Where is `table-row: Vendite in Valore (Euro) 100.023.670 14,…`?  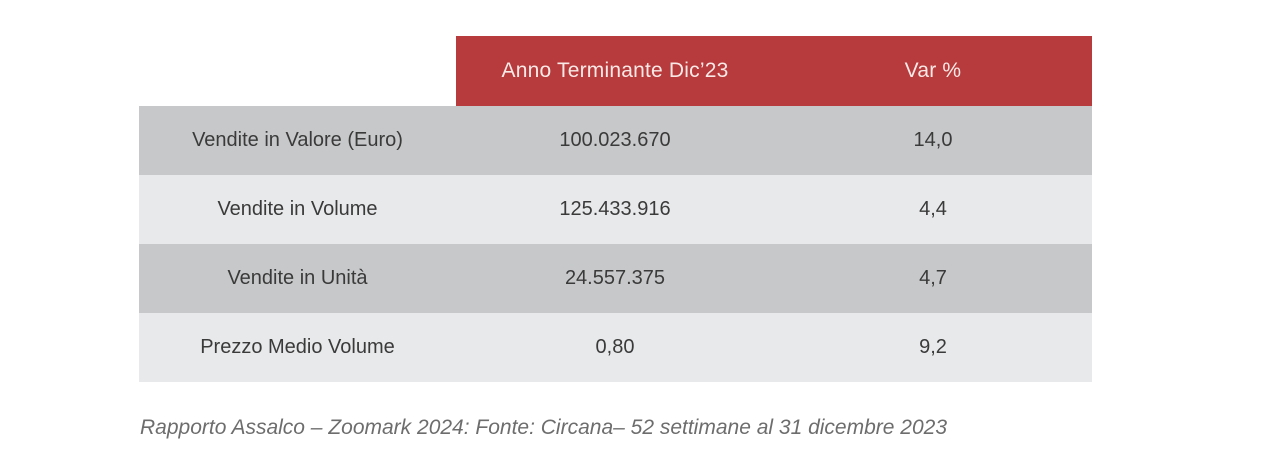
table-row: Vendite in Valore (Euro) 100.023.670 14,… is located at coordinates (615, 140).